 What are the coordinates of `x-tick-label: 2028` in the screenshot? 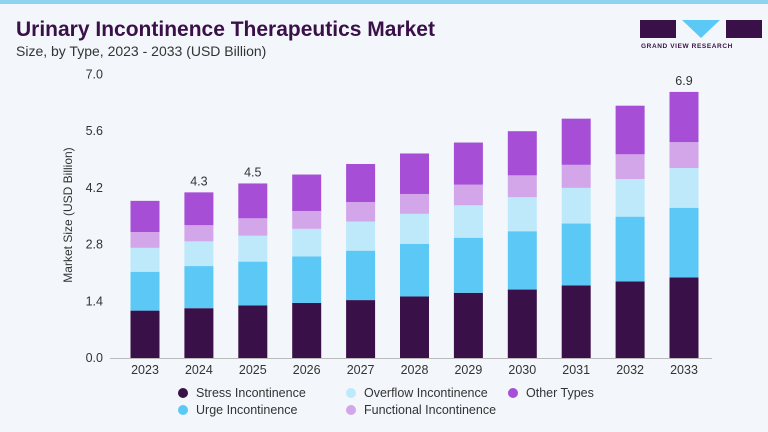 It's located at (415, 370).